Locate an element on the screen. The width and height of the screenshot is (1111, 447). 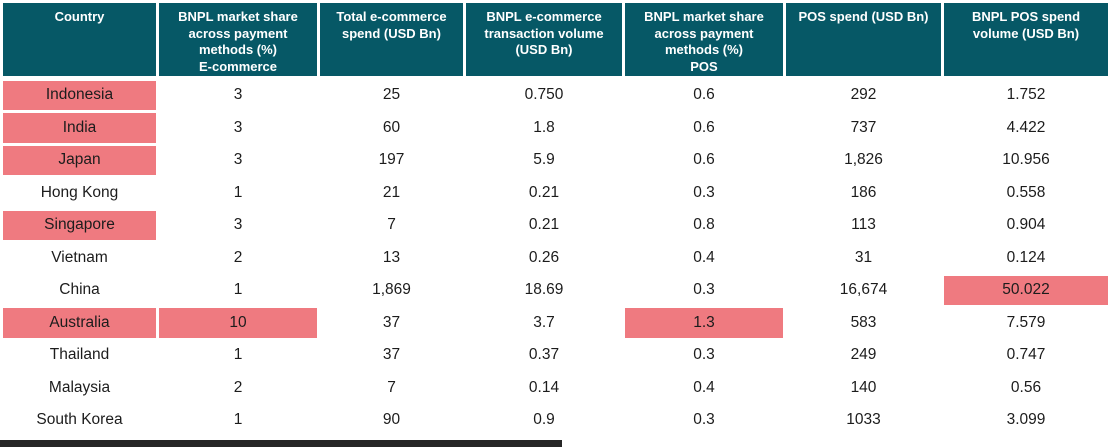
country-cell: Thailand is located at coordinates (79, 355).